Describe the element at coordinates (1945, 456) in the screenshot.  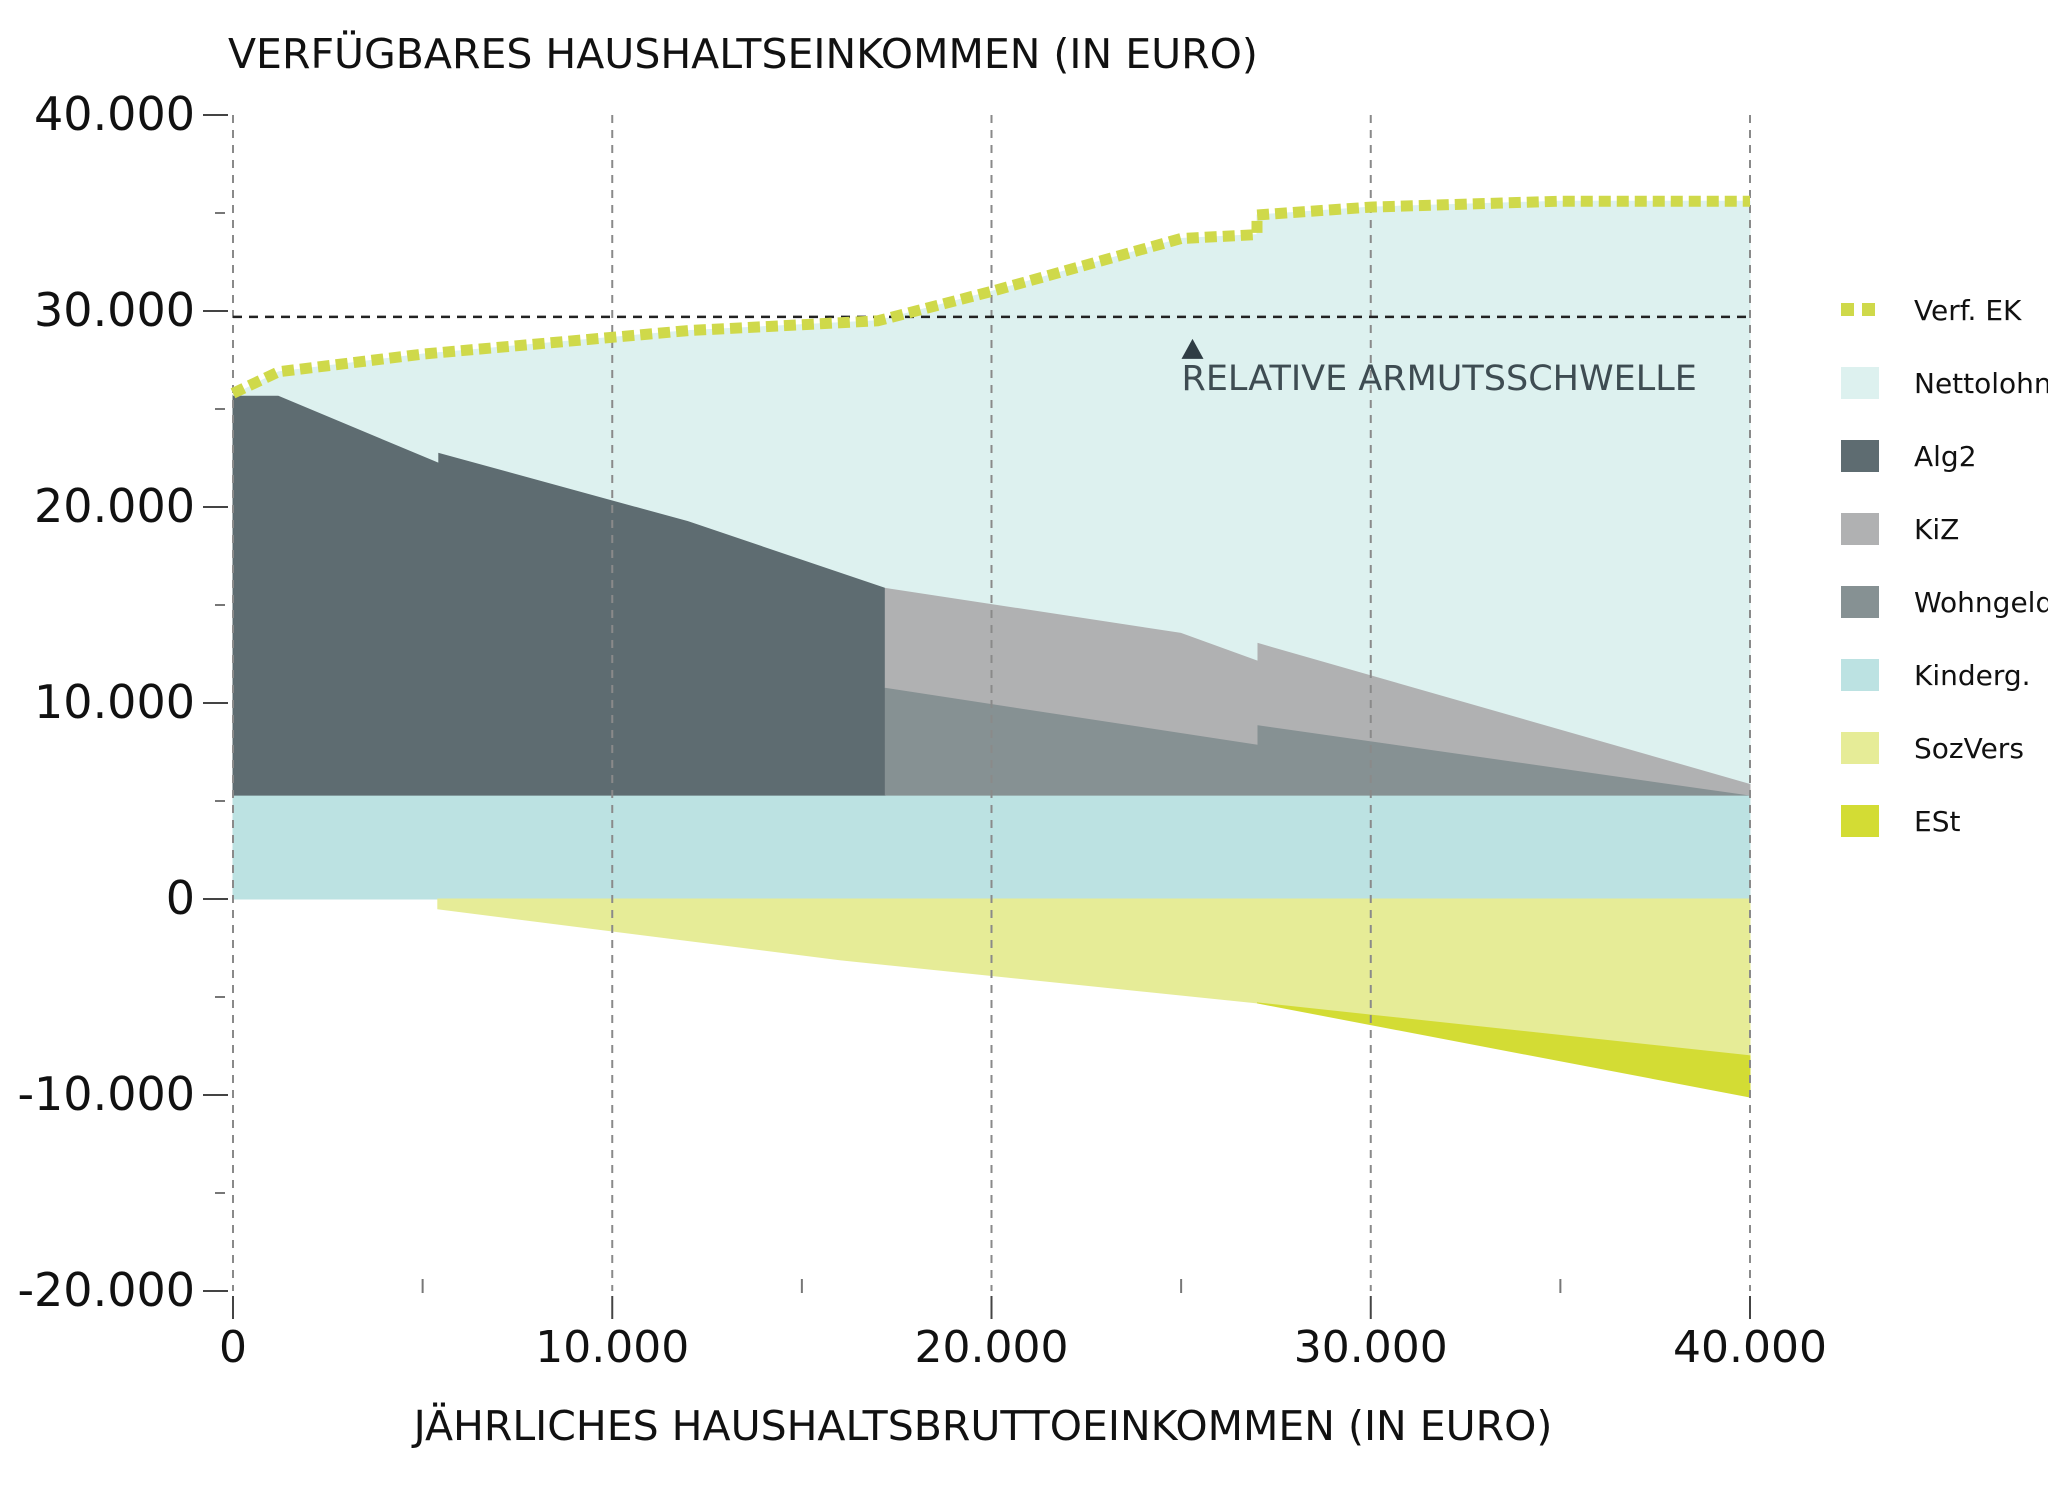
I see `legend-label-alg2: Alg2` at that location.